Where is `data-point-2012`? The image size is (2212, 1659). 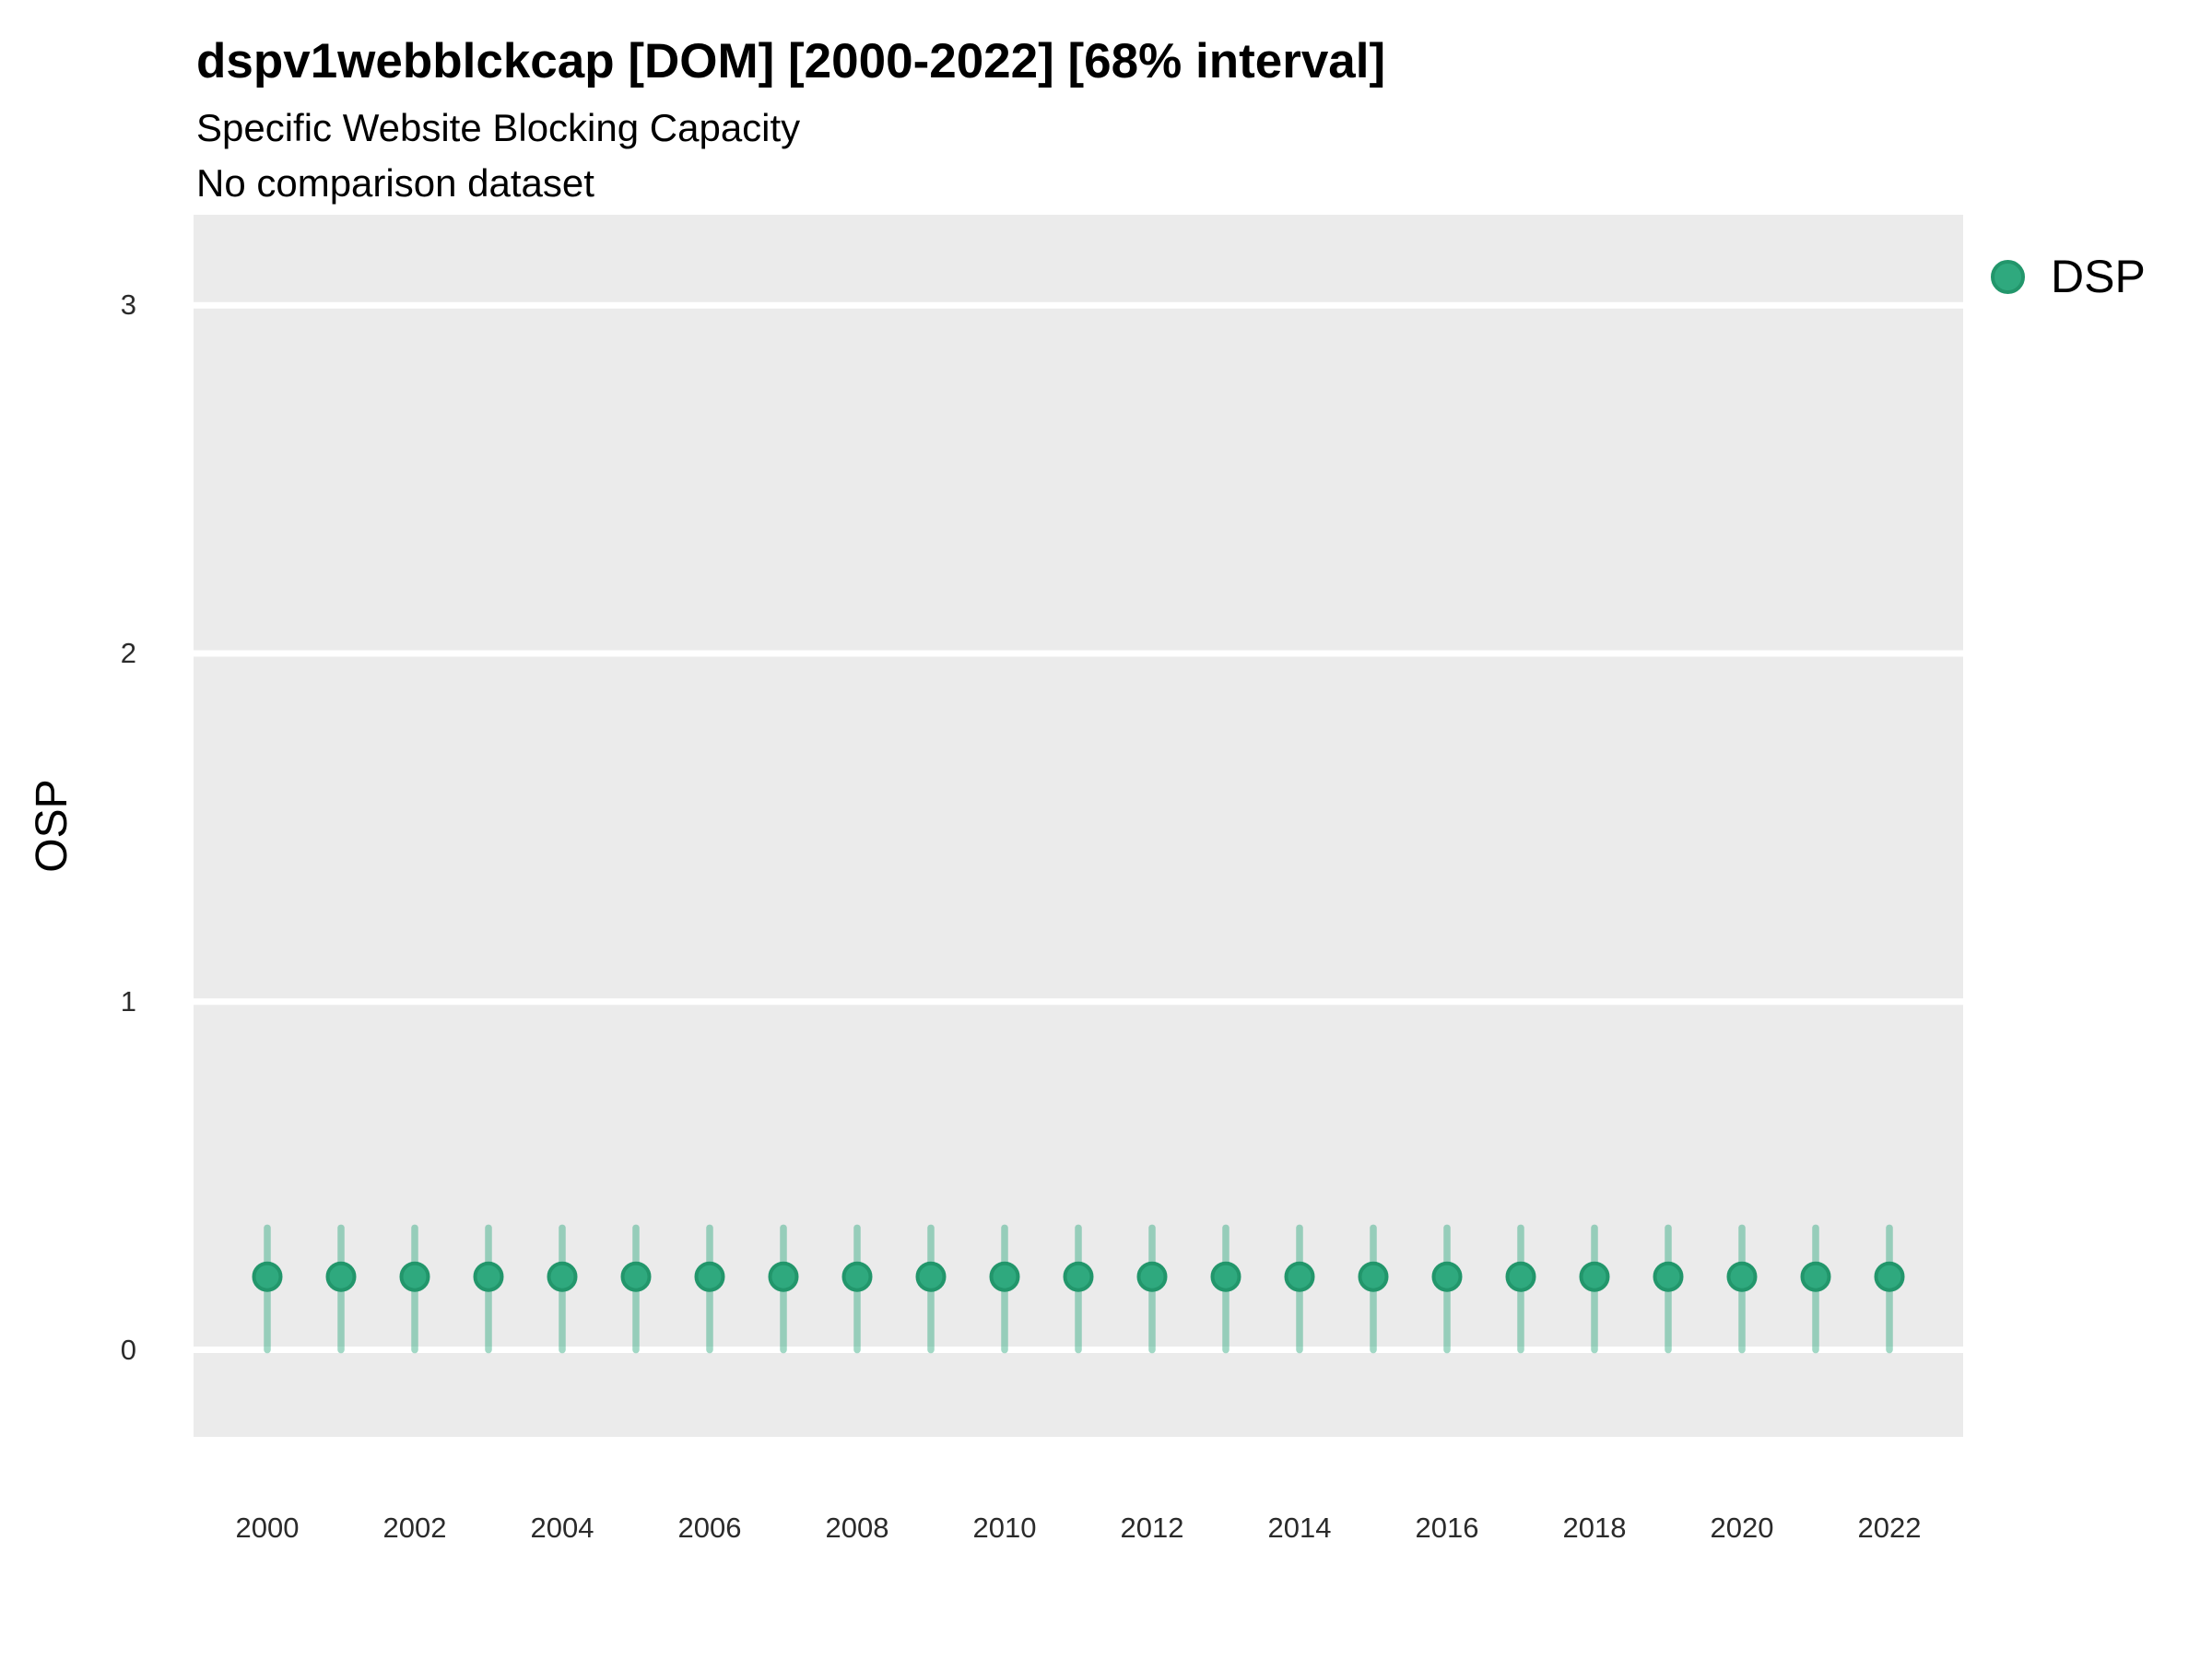 data-point-2012 is located at coordinates (1152, 1276).